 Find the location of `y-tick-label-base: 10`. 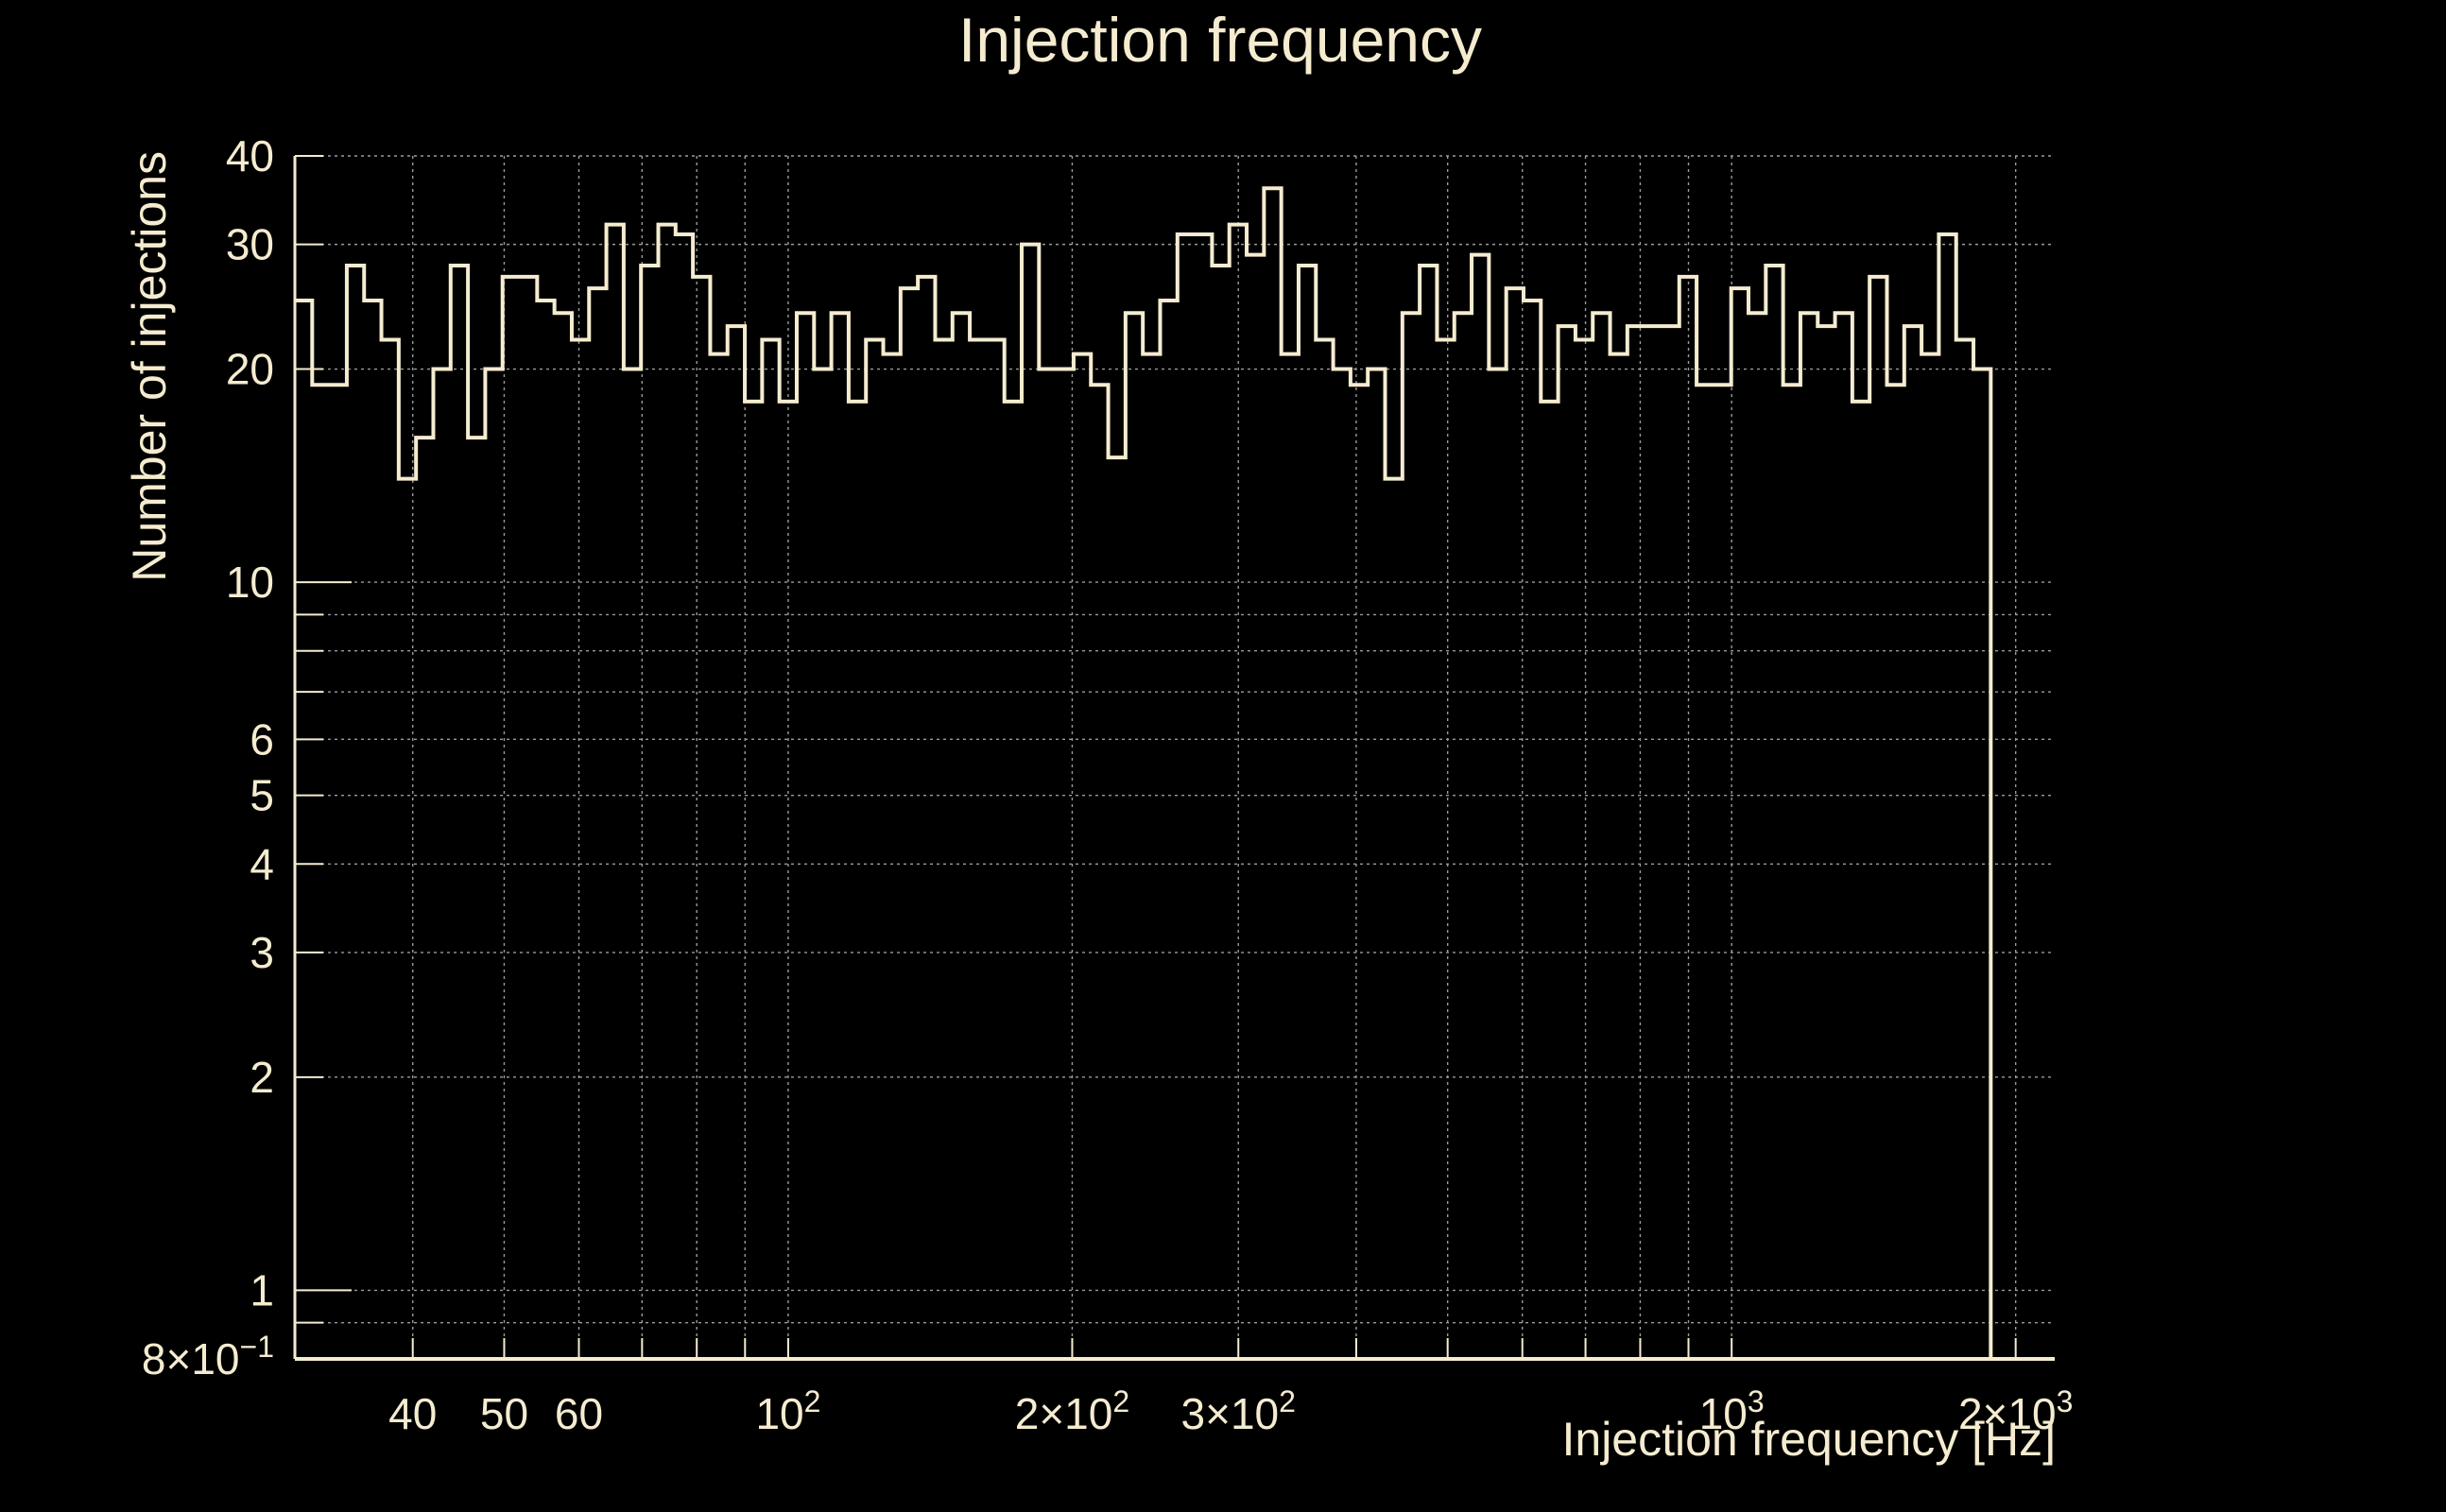

y-tick-label-base: 10 is located at coordinates (250, 582).